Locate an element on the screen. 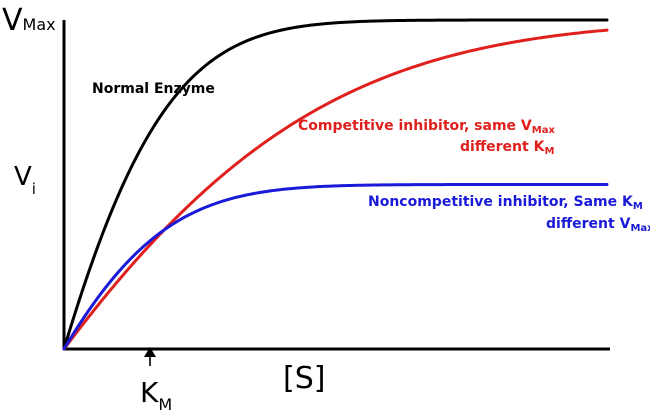 The height and width of the screenshot is (417, 650). x-axis-label: [S] is located at coordinates (304, 378).